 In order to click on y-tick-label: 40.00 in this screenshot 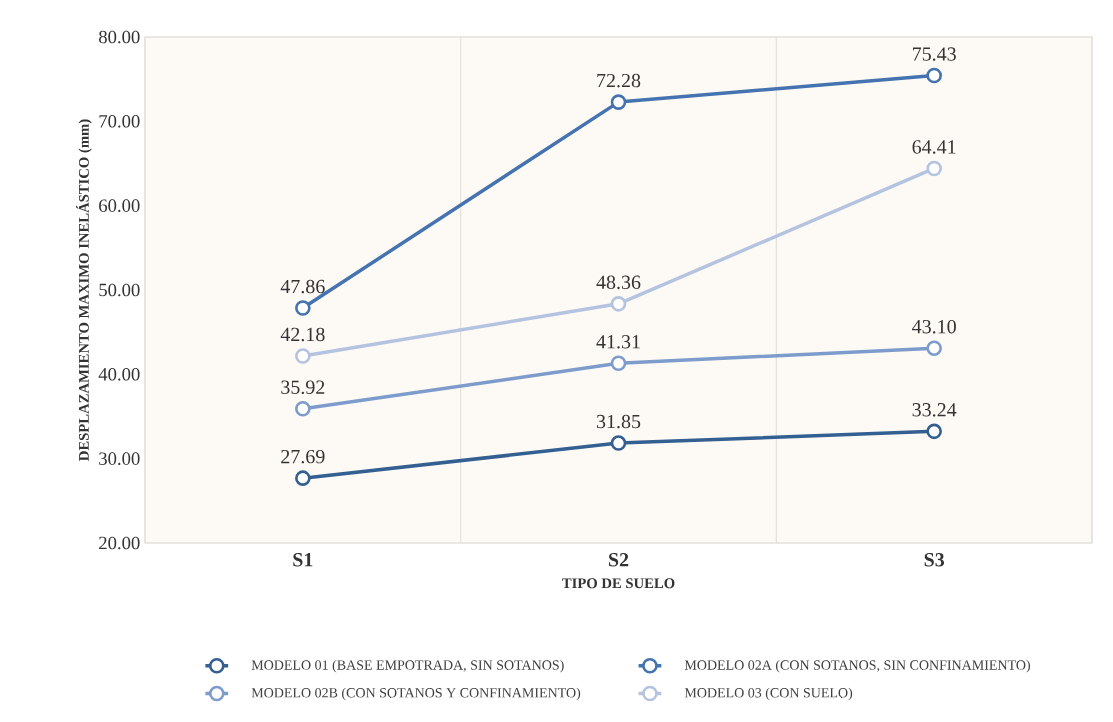, I will do `click(119, 374)`.